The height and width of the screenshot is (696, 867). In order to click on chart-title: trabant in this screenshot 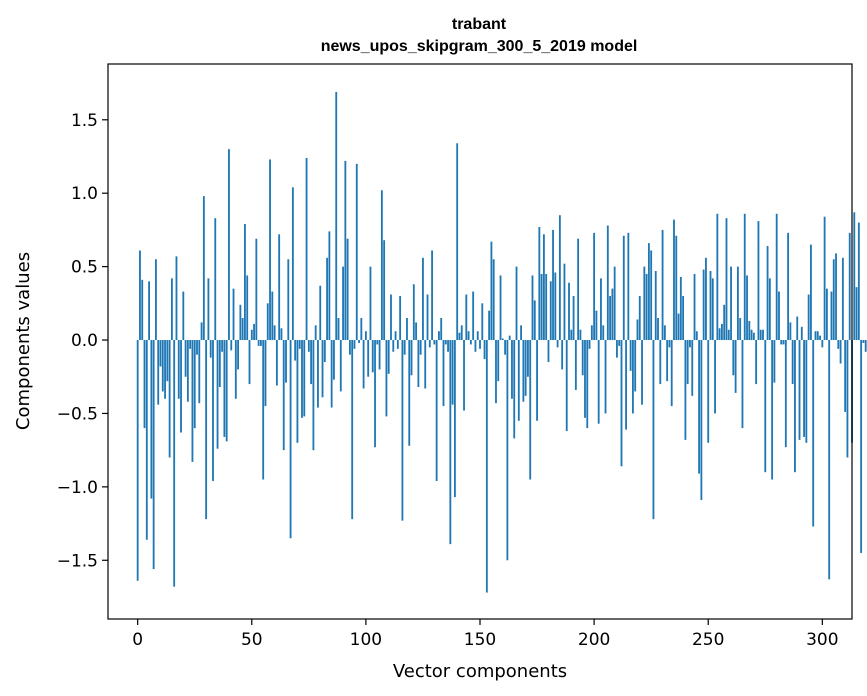, I will do `click(479, 24)`.